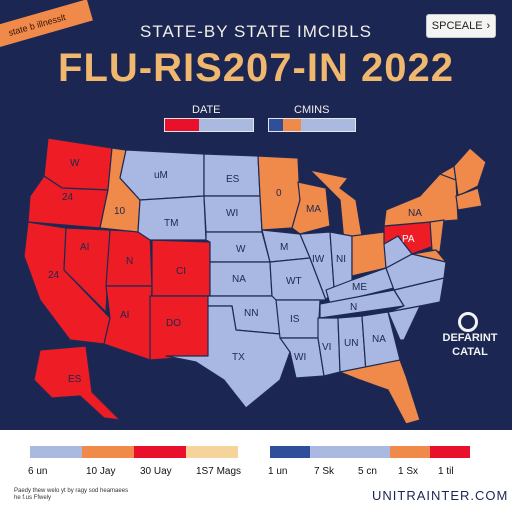 The width and height of the screenshot is (512, 512). I want to click on bottom-left-tick: 6 un, so click(38, 471).